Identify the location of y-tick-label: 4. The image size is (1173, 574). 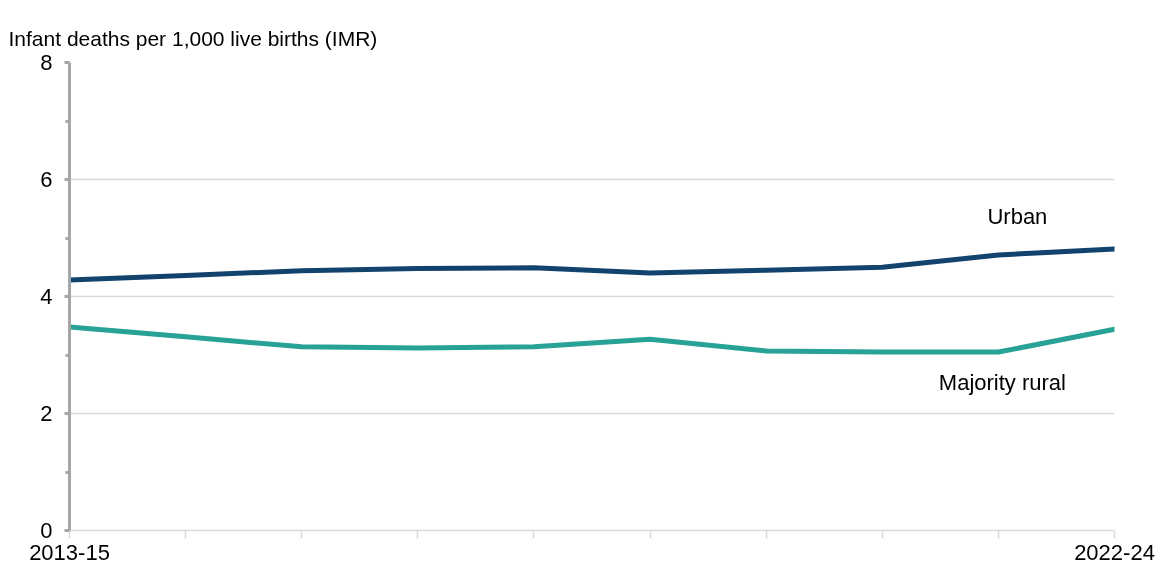
(46, 296).